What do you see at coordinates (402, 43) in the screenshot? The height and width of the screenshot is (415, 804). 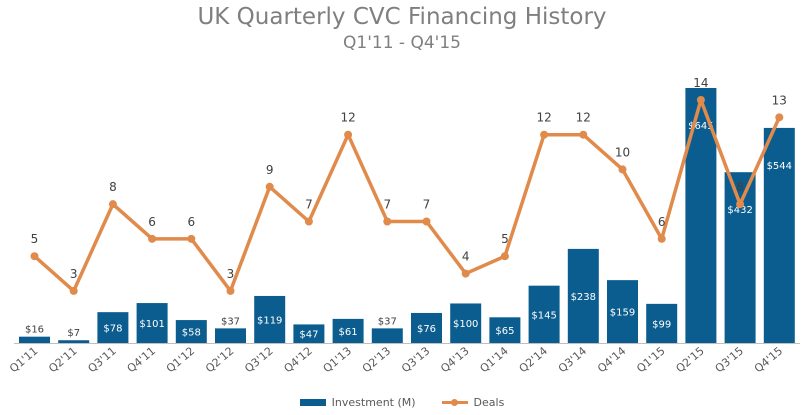 I see `chart-subtitle: Q1'11 - Q4'15` at bounding box center [402, 43].